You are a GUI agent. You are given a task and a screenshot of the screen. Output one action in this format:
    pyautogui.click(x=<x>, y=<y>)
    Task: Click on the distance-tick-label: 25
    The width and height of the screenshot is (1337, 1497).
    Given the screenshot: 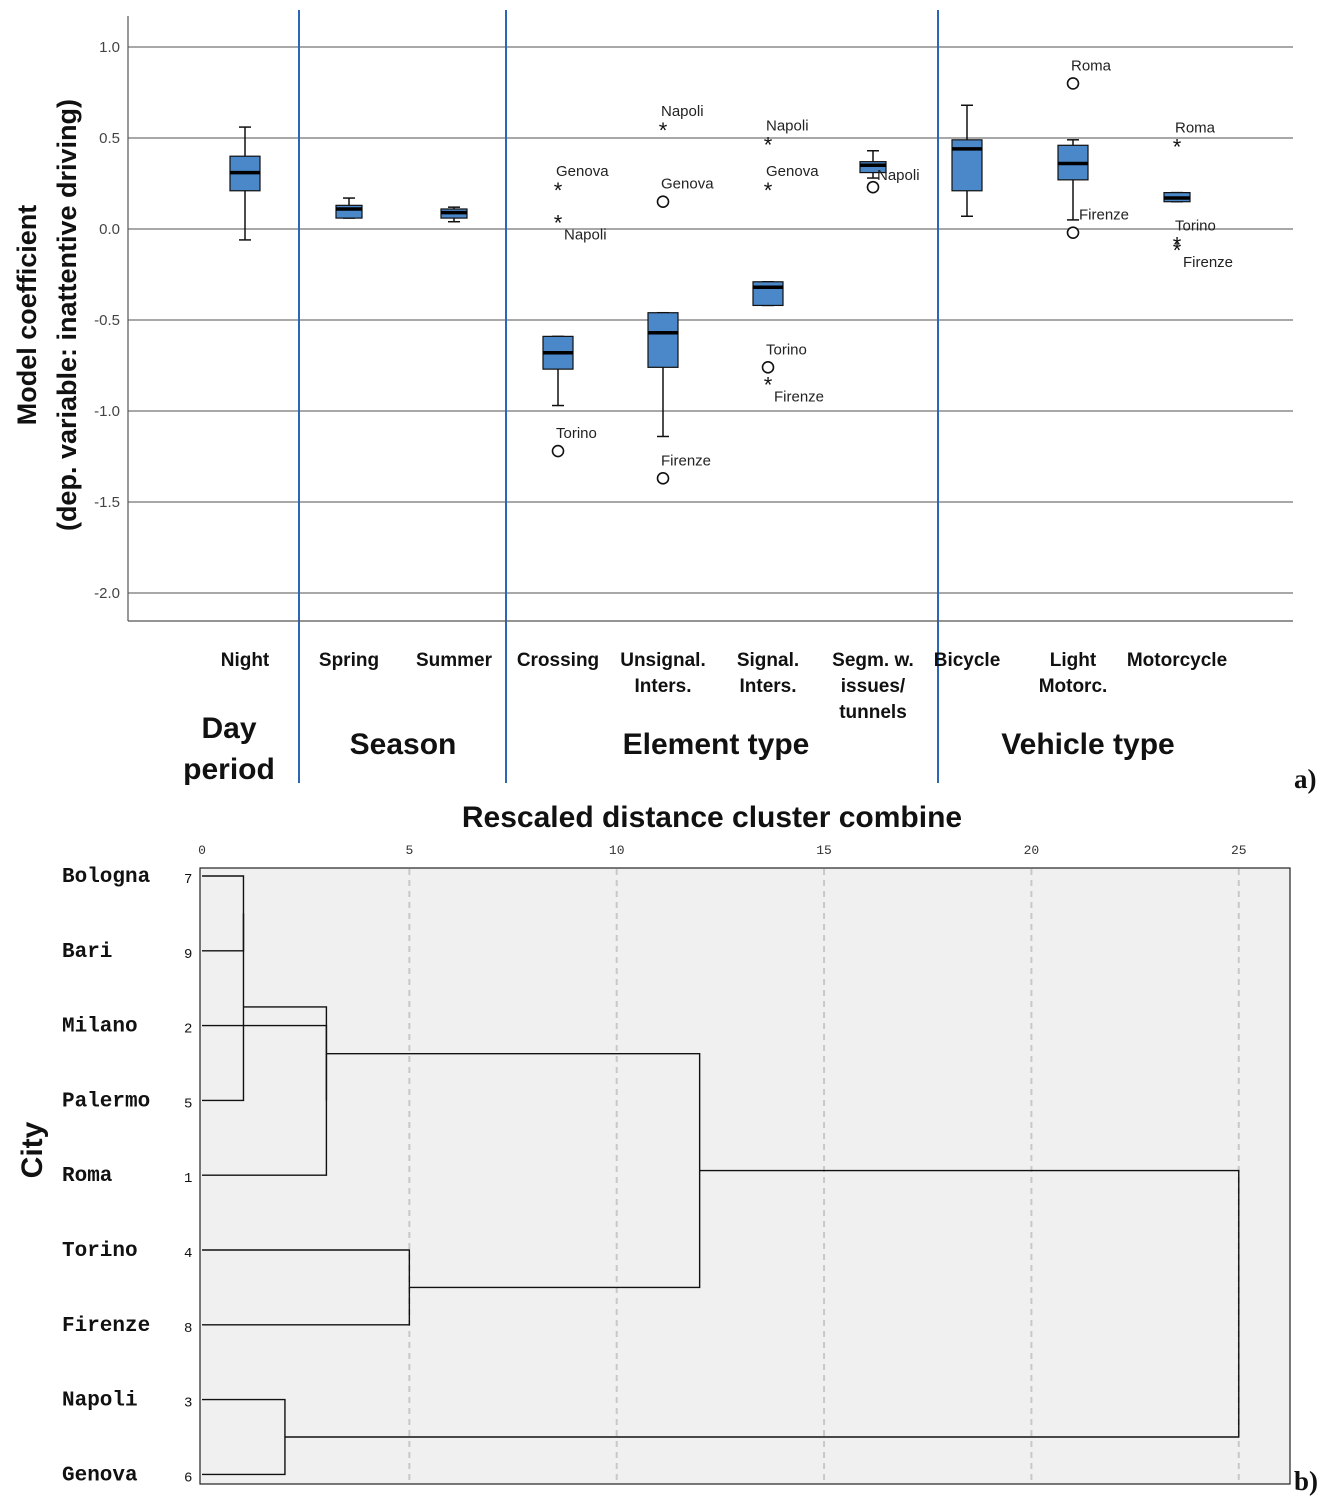 What is the action you would take?
    pyautogui.click(x=1239, y=850)
    